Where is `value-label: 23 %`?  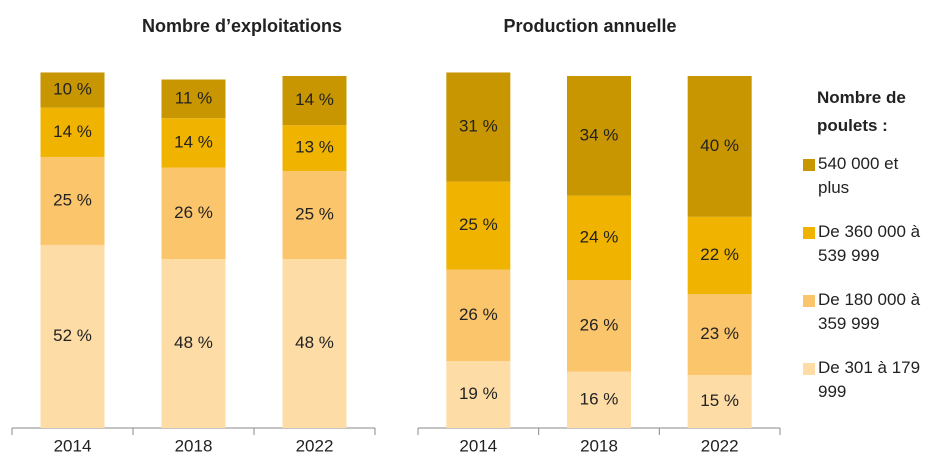 value-label: 23 % is located at coordinates (719, 333).